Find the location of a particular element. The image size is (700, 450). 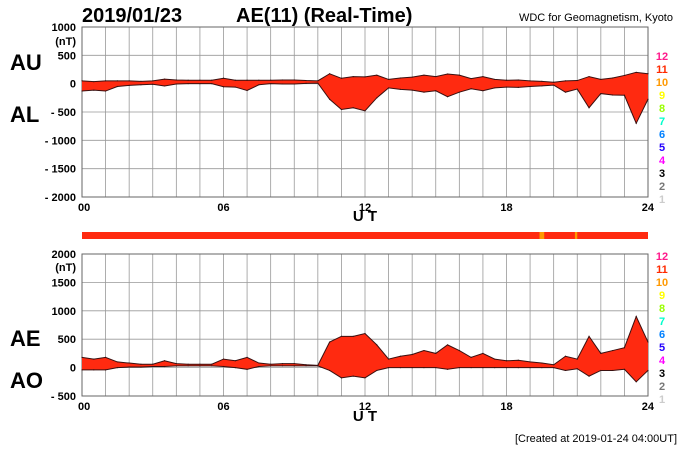

y-tick-label: - 2000 is located at coordinates (60, 198).